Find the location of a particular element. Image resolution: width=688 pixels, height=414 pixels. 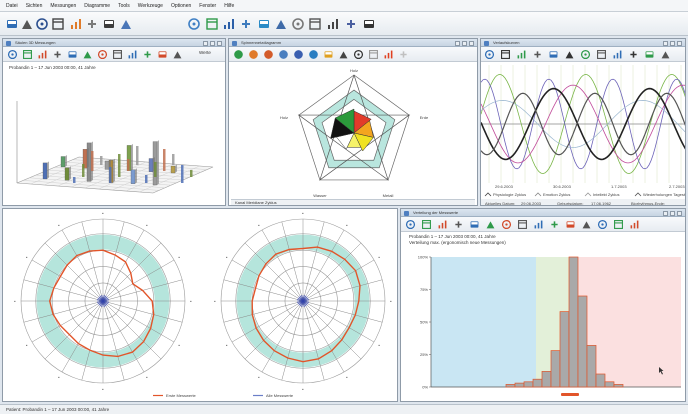

new-file-icon is located at coordinates (11, 23).